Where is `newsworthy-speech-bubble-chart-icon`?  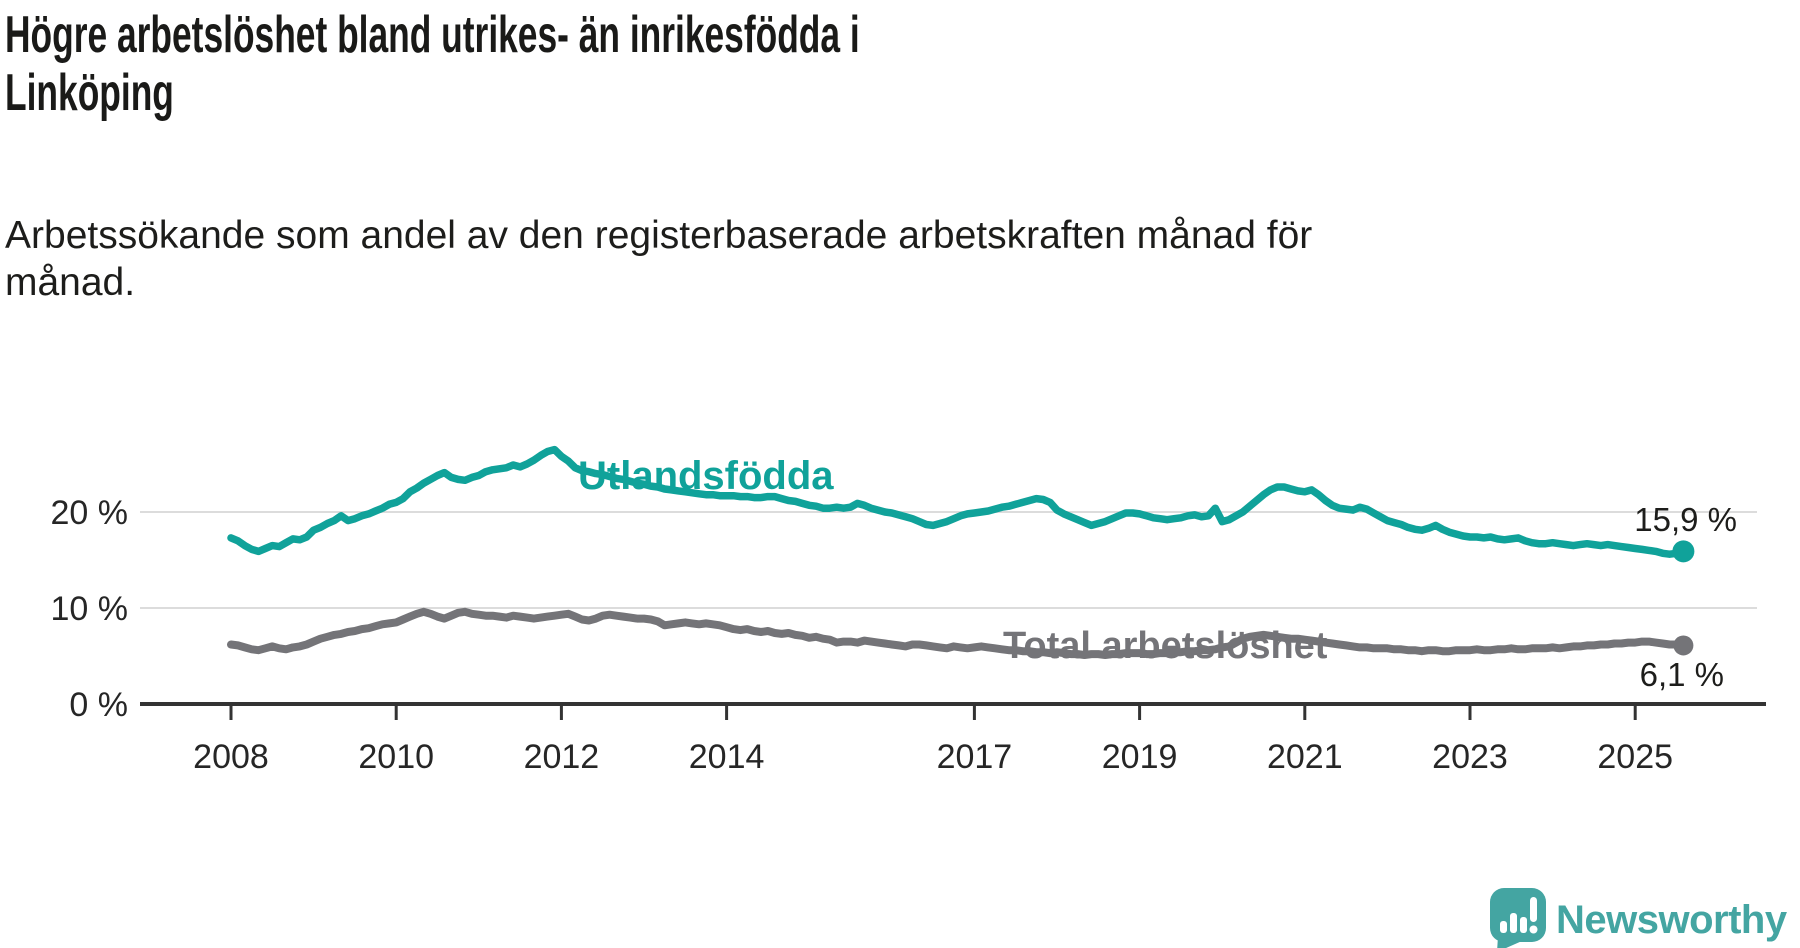
newsworthy-speech-bubble-chart-icon is located at coordinates (1518, 918).